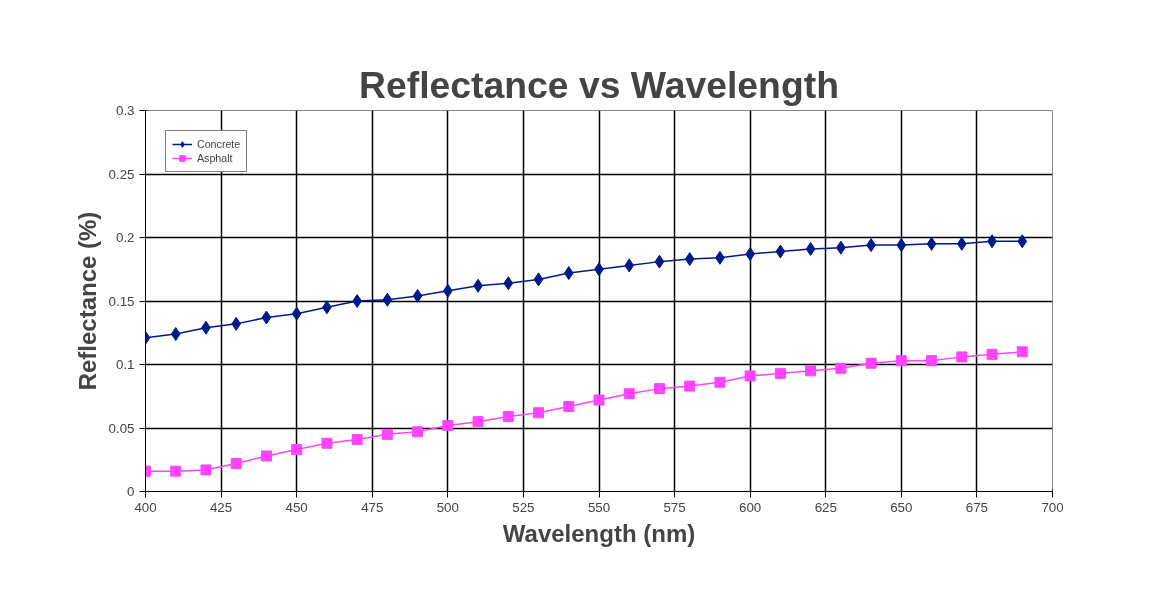 The width and height of the screenshot is (1151, 605). I want to click on x-tick-label: 650, so click(901, 507).